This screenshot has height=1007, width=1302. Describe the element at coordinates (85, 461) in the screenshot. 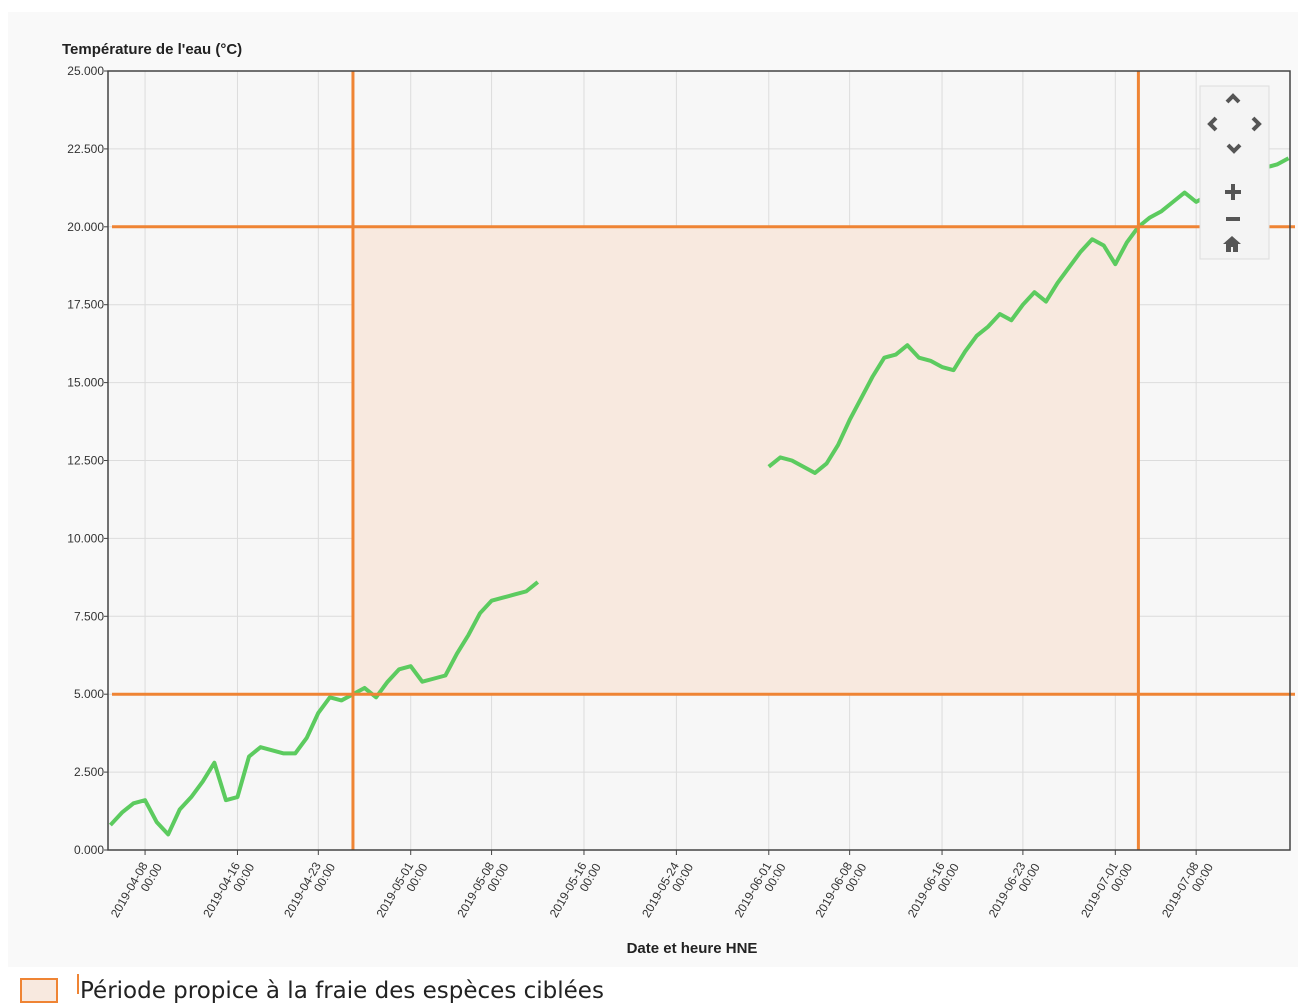

I see `y-tick-label: 12.500` at that location.